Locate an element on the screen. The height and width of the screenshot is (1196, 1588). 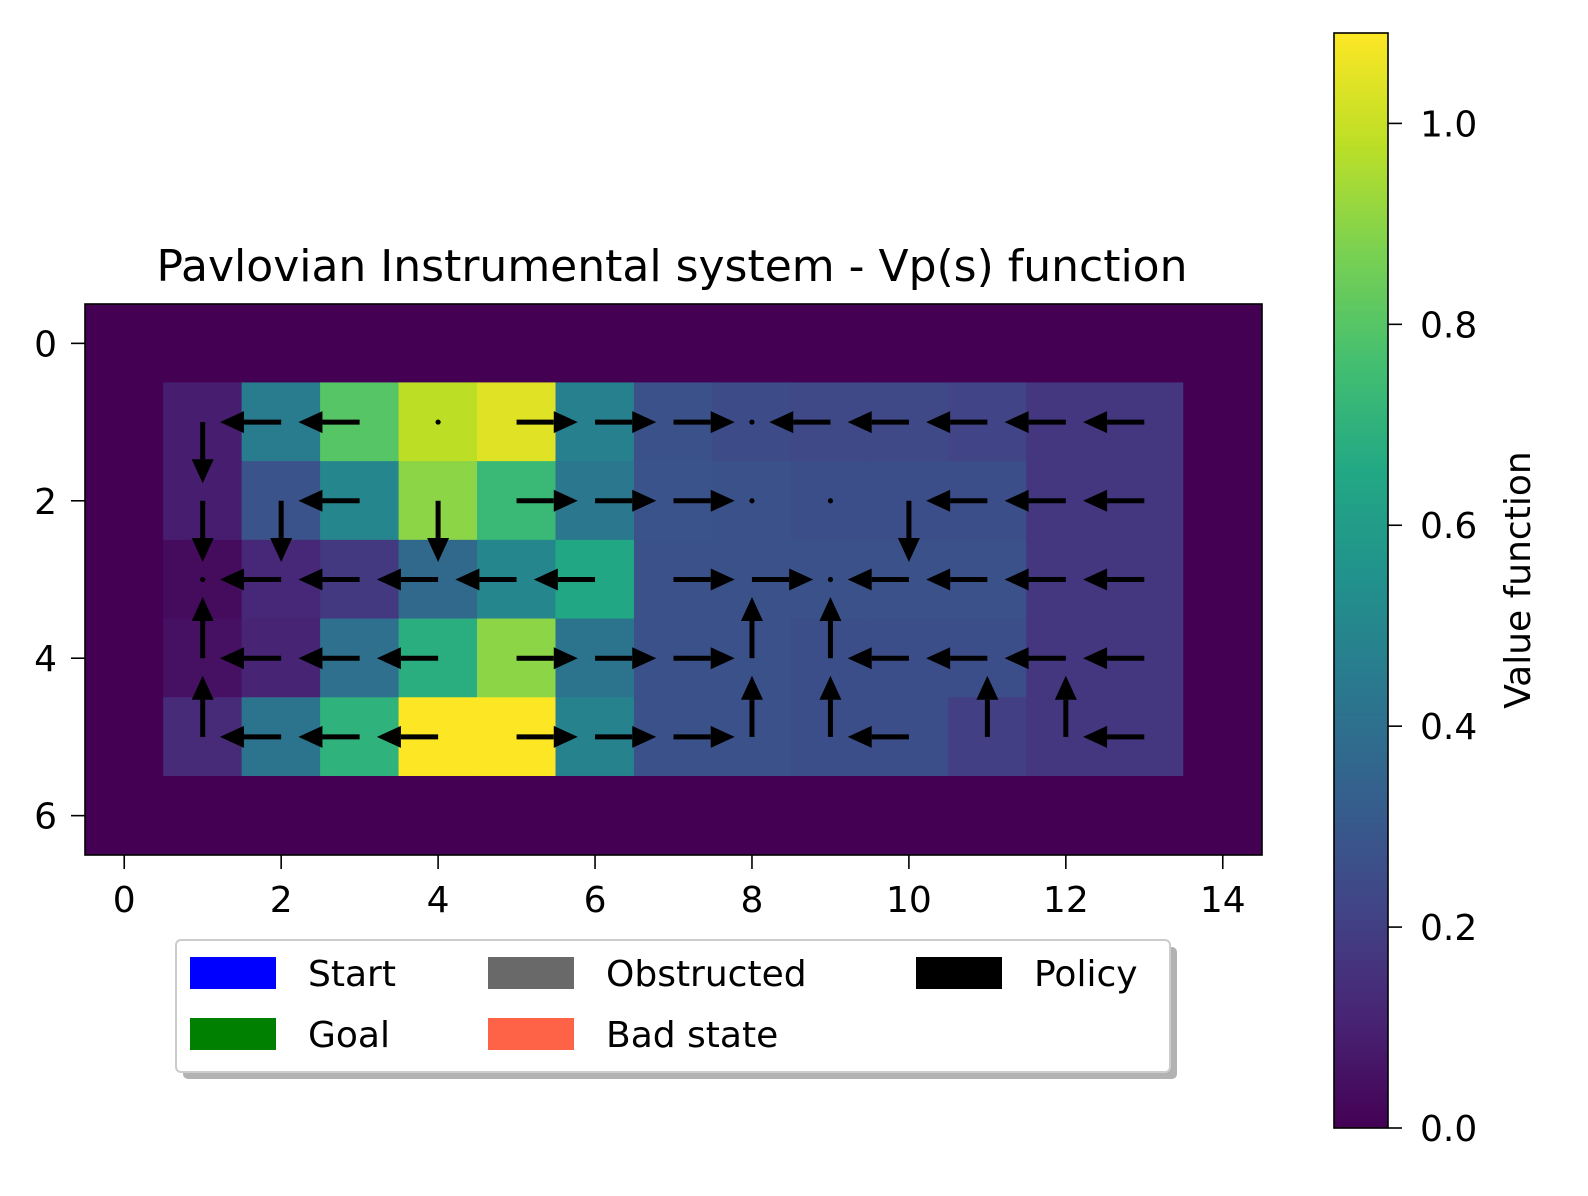
x-tick-label: 2 is located at coordinates (281, 900).